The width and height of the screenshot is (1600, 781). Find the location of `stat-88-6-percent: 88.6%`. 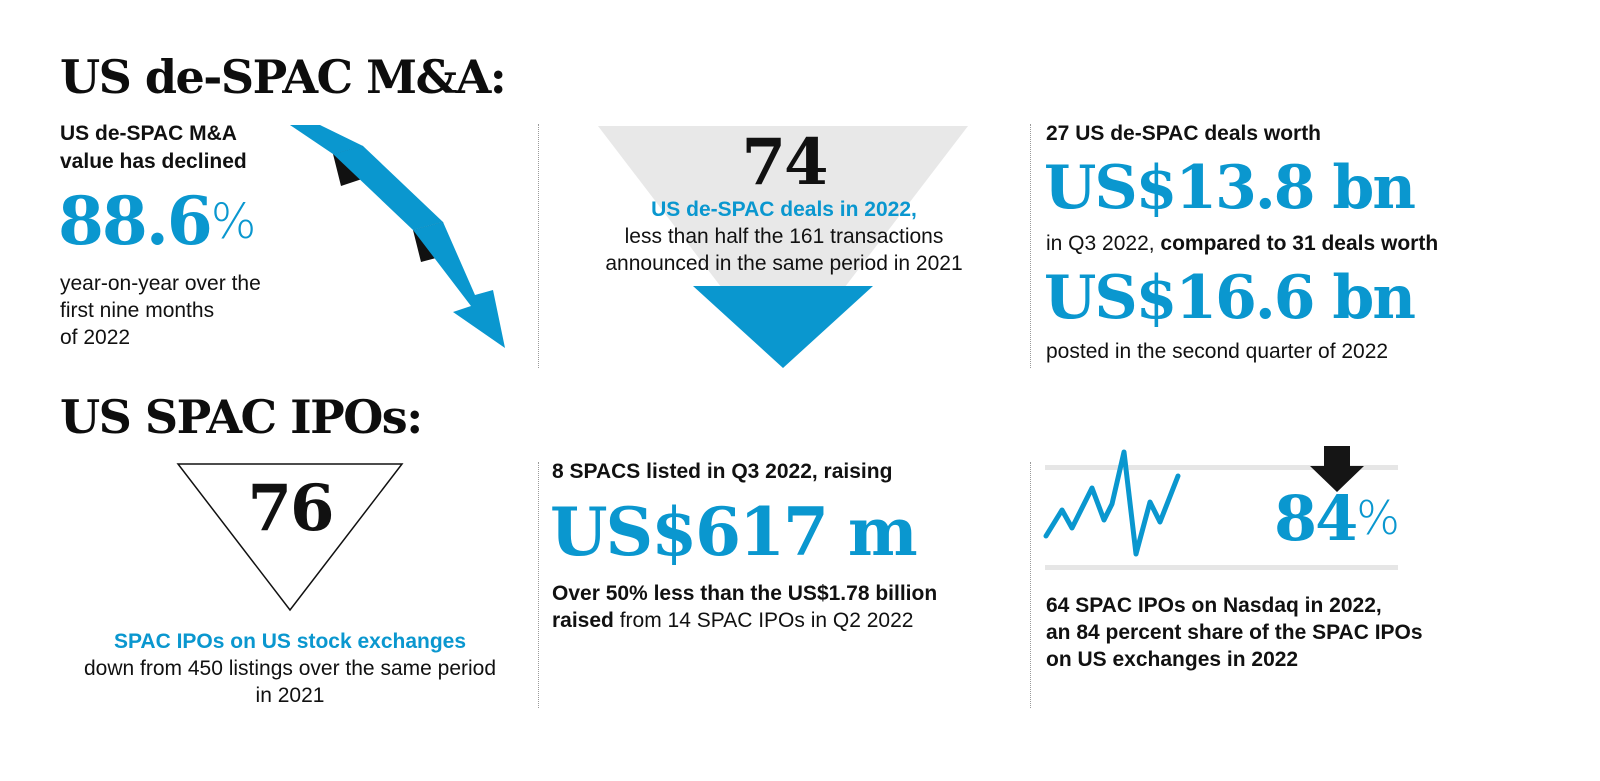

stat-88-6-percent: 88.6% is located at coordinates (157, 221).